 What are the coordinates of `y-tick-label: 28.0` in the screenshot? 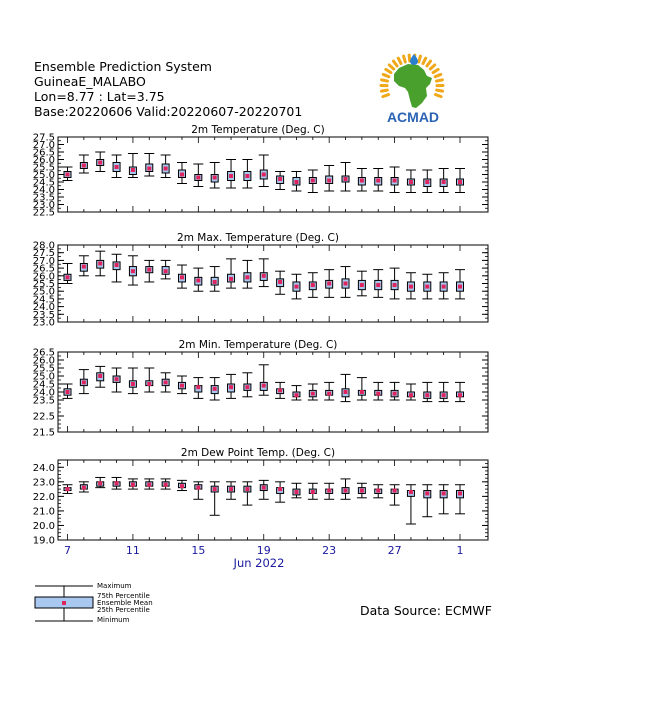 It's located at (44, 246).